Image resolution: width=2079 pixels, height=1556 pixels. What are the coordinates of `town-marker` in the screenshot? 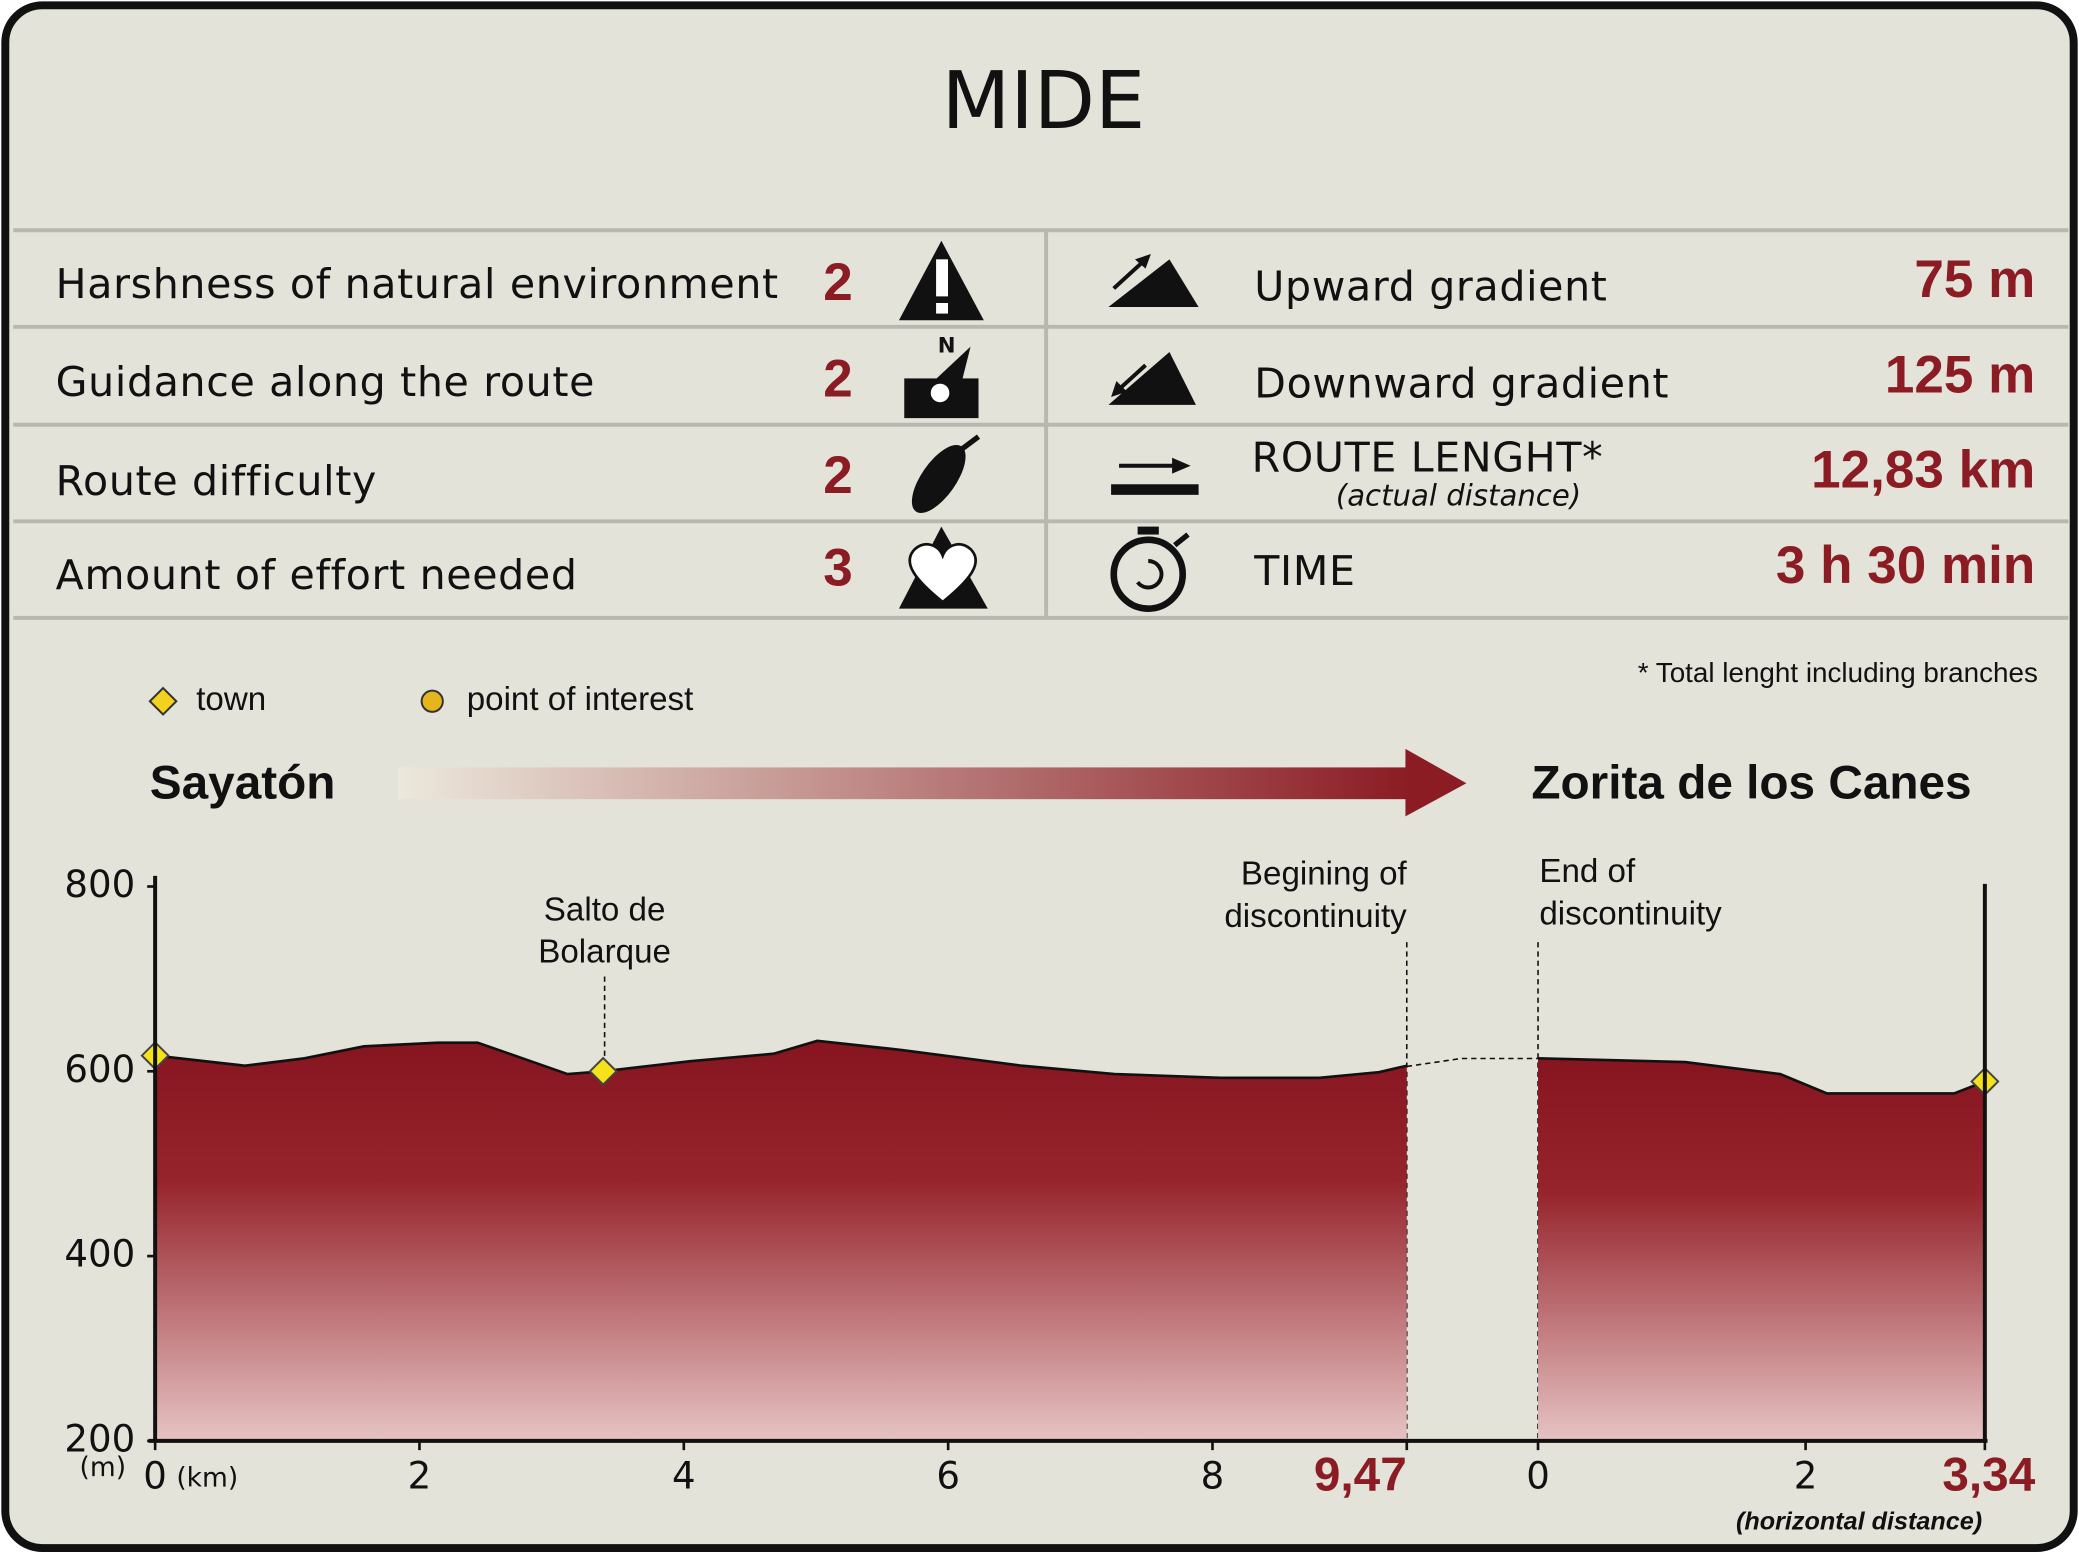 It's located at (603, 1071).